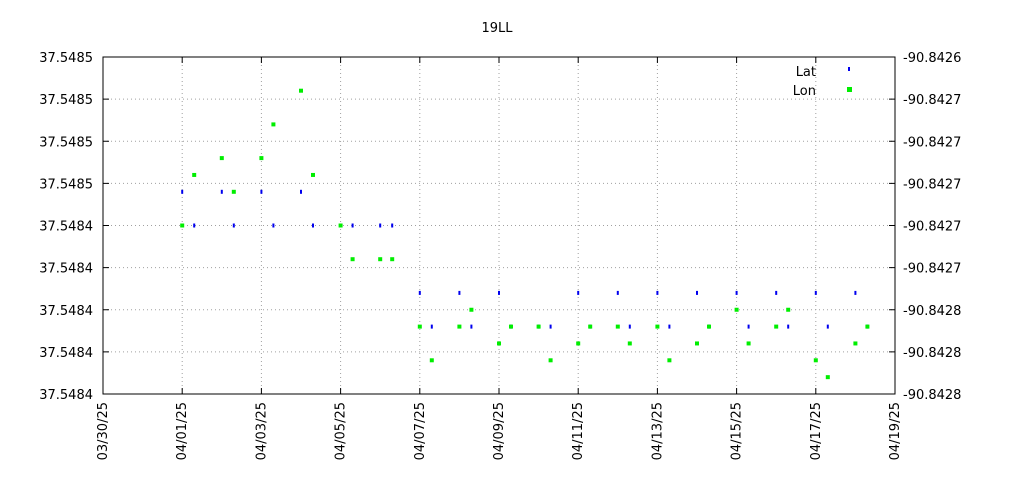  I want to click on x-tick-label: 04/07/25, so click(420, 431).